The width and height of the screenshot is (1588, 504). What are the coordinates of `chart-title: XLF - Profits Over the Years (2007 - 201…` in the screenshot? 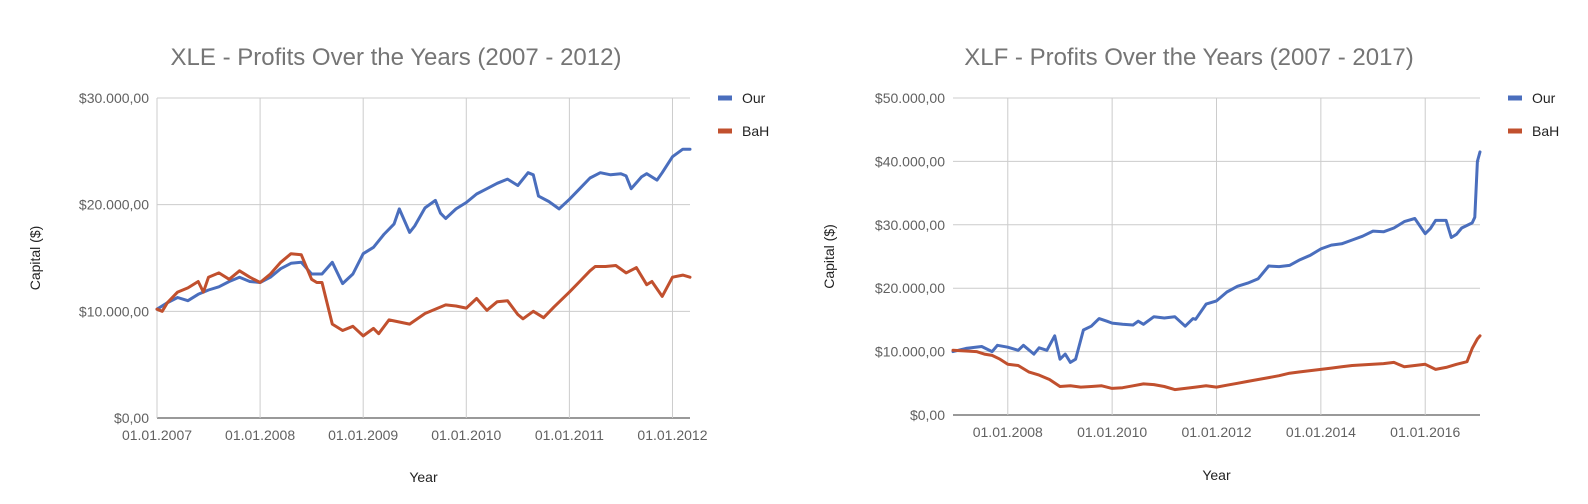 It's located at (1189, 57).